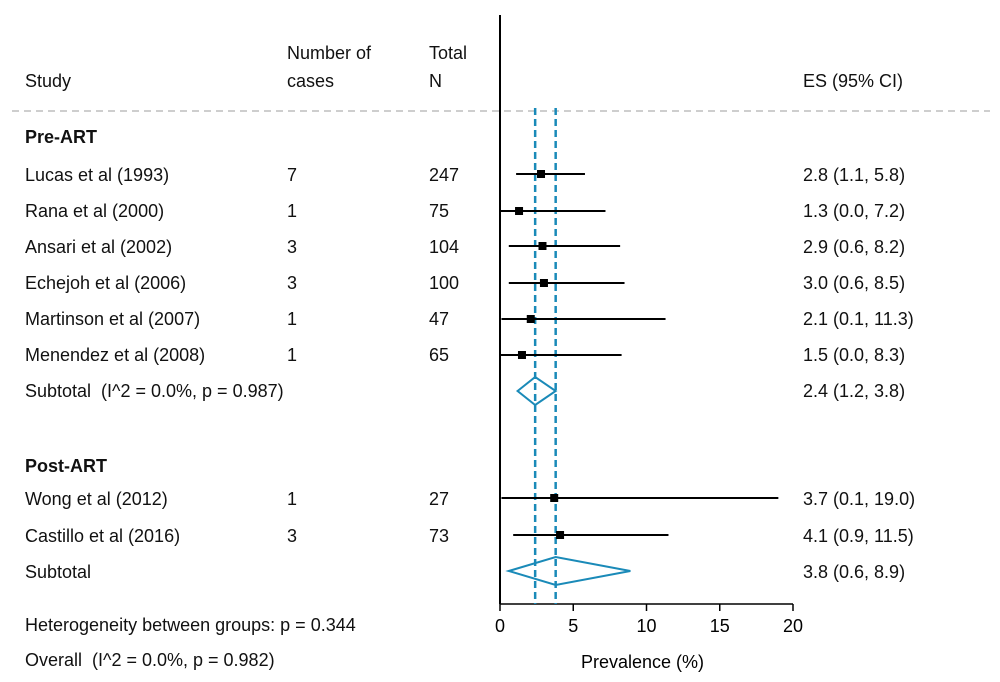 The width and height of the screenshot is (1000, 682). Describe the element at coordinates (439, 536) in the screenshot. I see `study-total-n: 73` at that location.